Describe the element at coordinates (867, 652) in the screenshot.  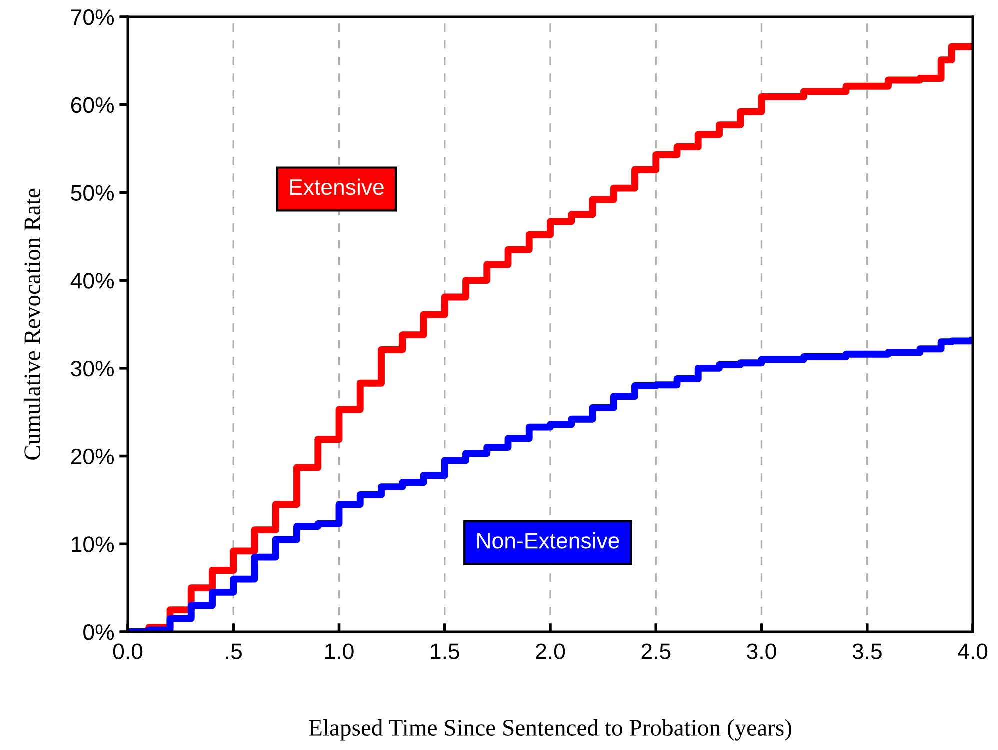
I see `x-tick-label: 3.5` at that location.